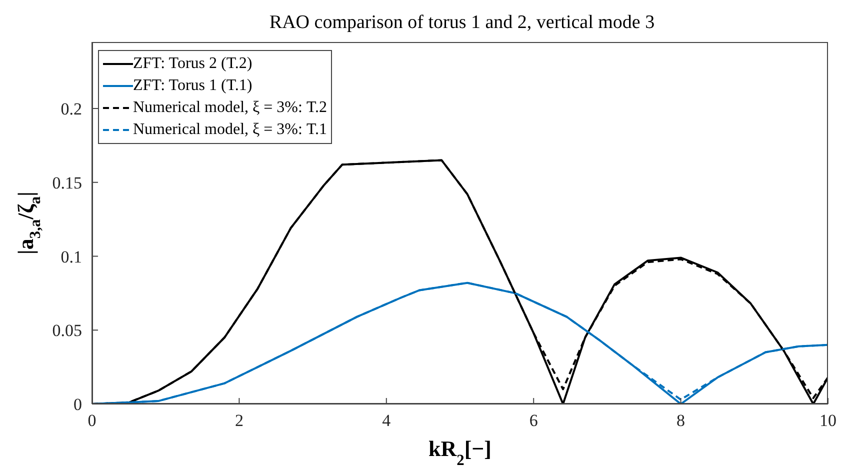  Describe the element at coordinates (462, 23) in the screenshot. I see `chart-title: RAO comparison of torus 1 and 2, vertical mode 3` at that location.